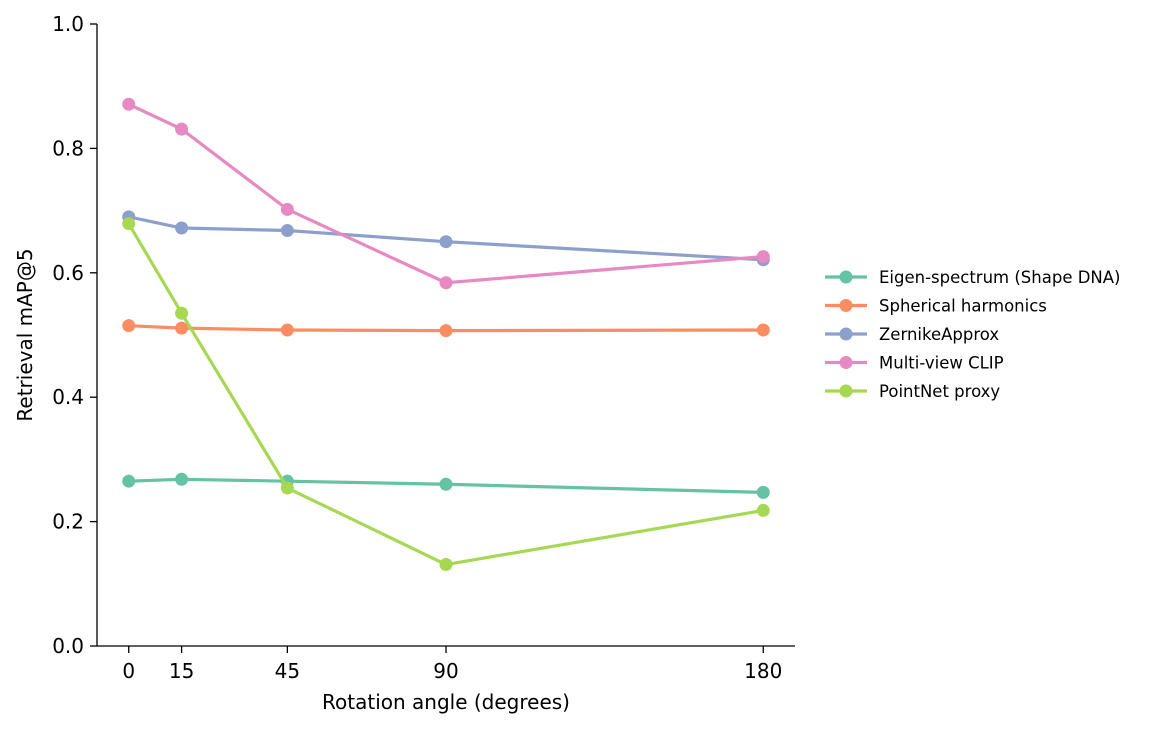 The height and width of the screenshot is (730, 1175). I want to click on x-tick-label: 0, so click(128, 671).